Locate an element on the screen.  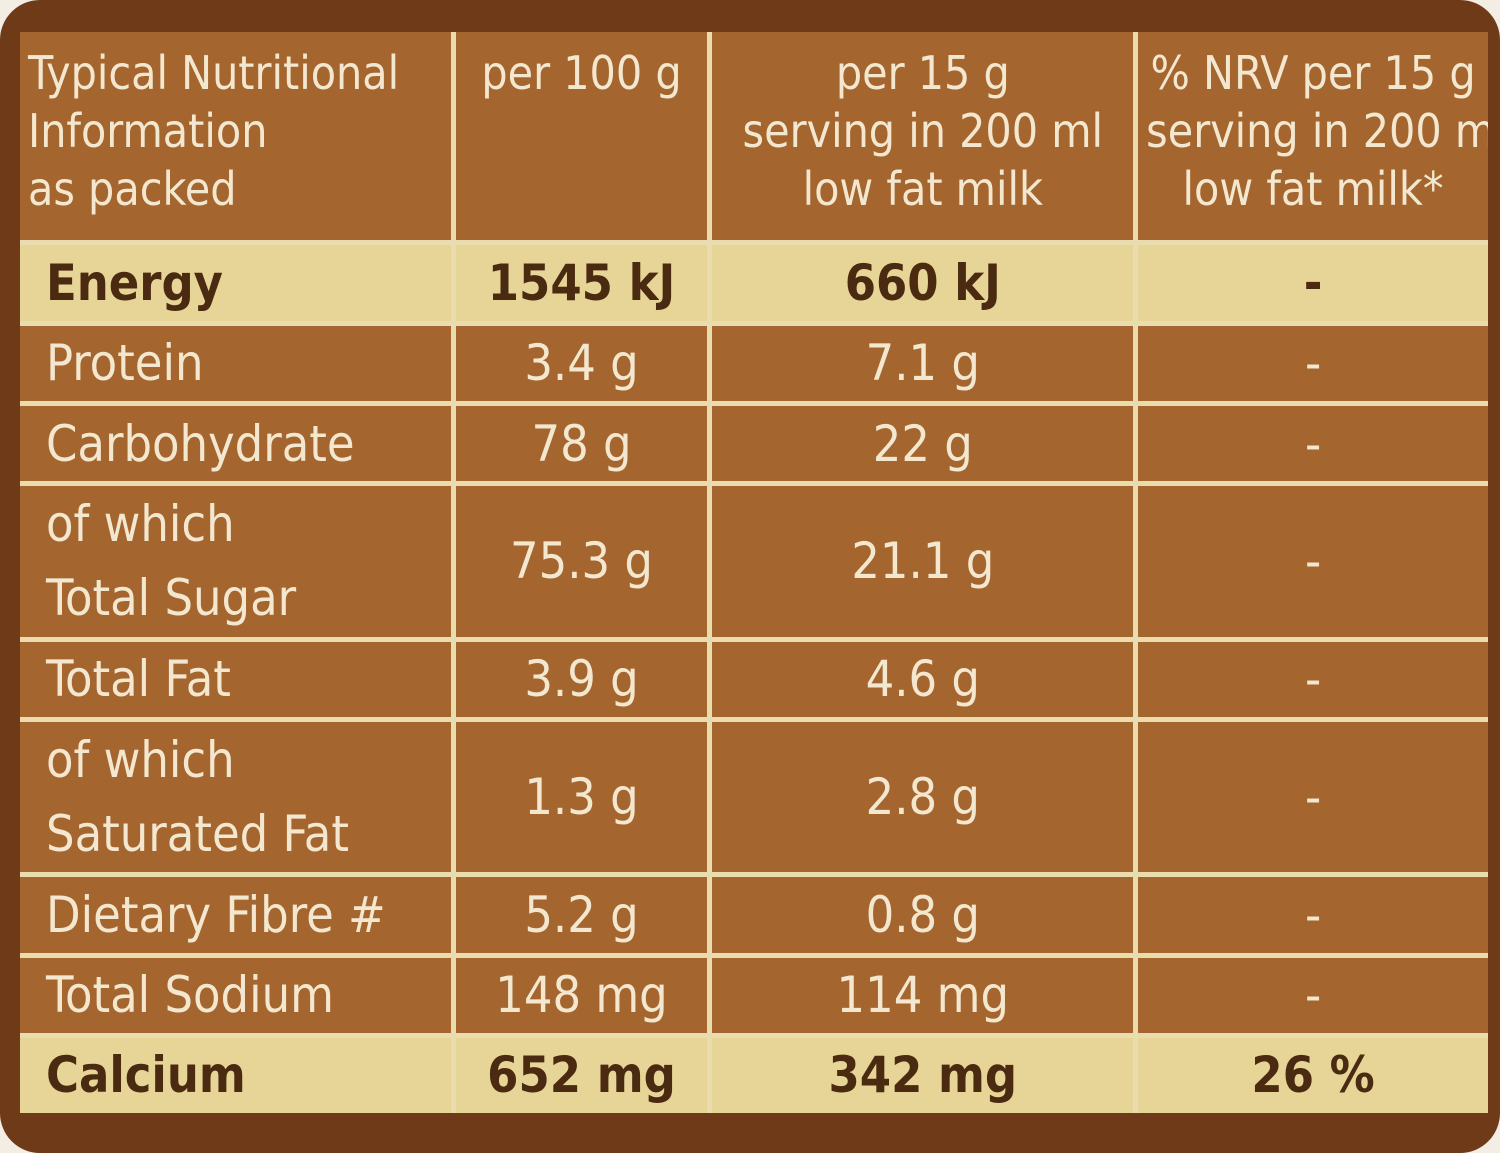
value-cell: 0.8 g is located at coordinates (923, 915).